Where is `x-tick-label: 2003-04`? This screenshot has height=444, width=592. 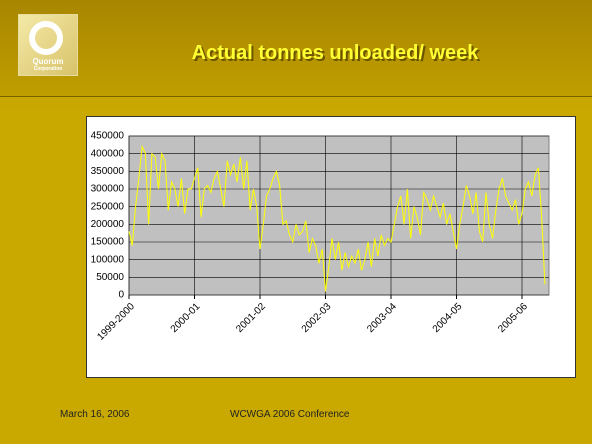
x-tick-label: 2003-04 is located at coordinates (382, 318).